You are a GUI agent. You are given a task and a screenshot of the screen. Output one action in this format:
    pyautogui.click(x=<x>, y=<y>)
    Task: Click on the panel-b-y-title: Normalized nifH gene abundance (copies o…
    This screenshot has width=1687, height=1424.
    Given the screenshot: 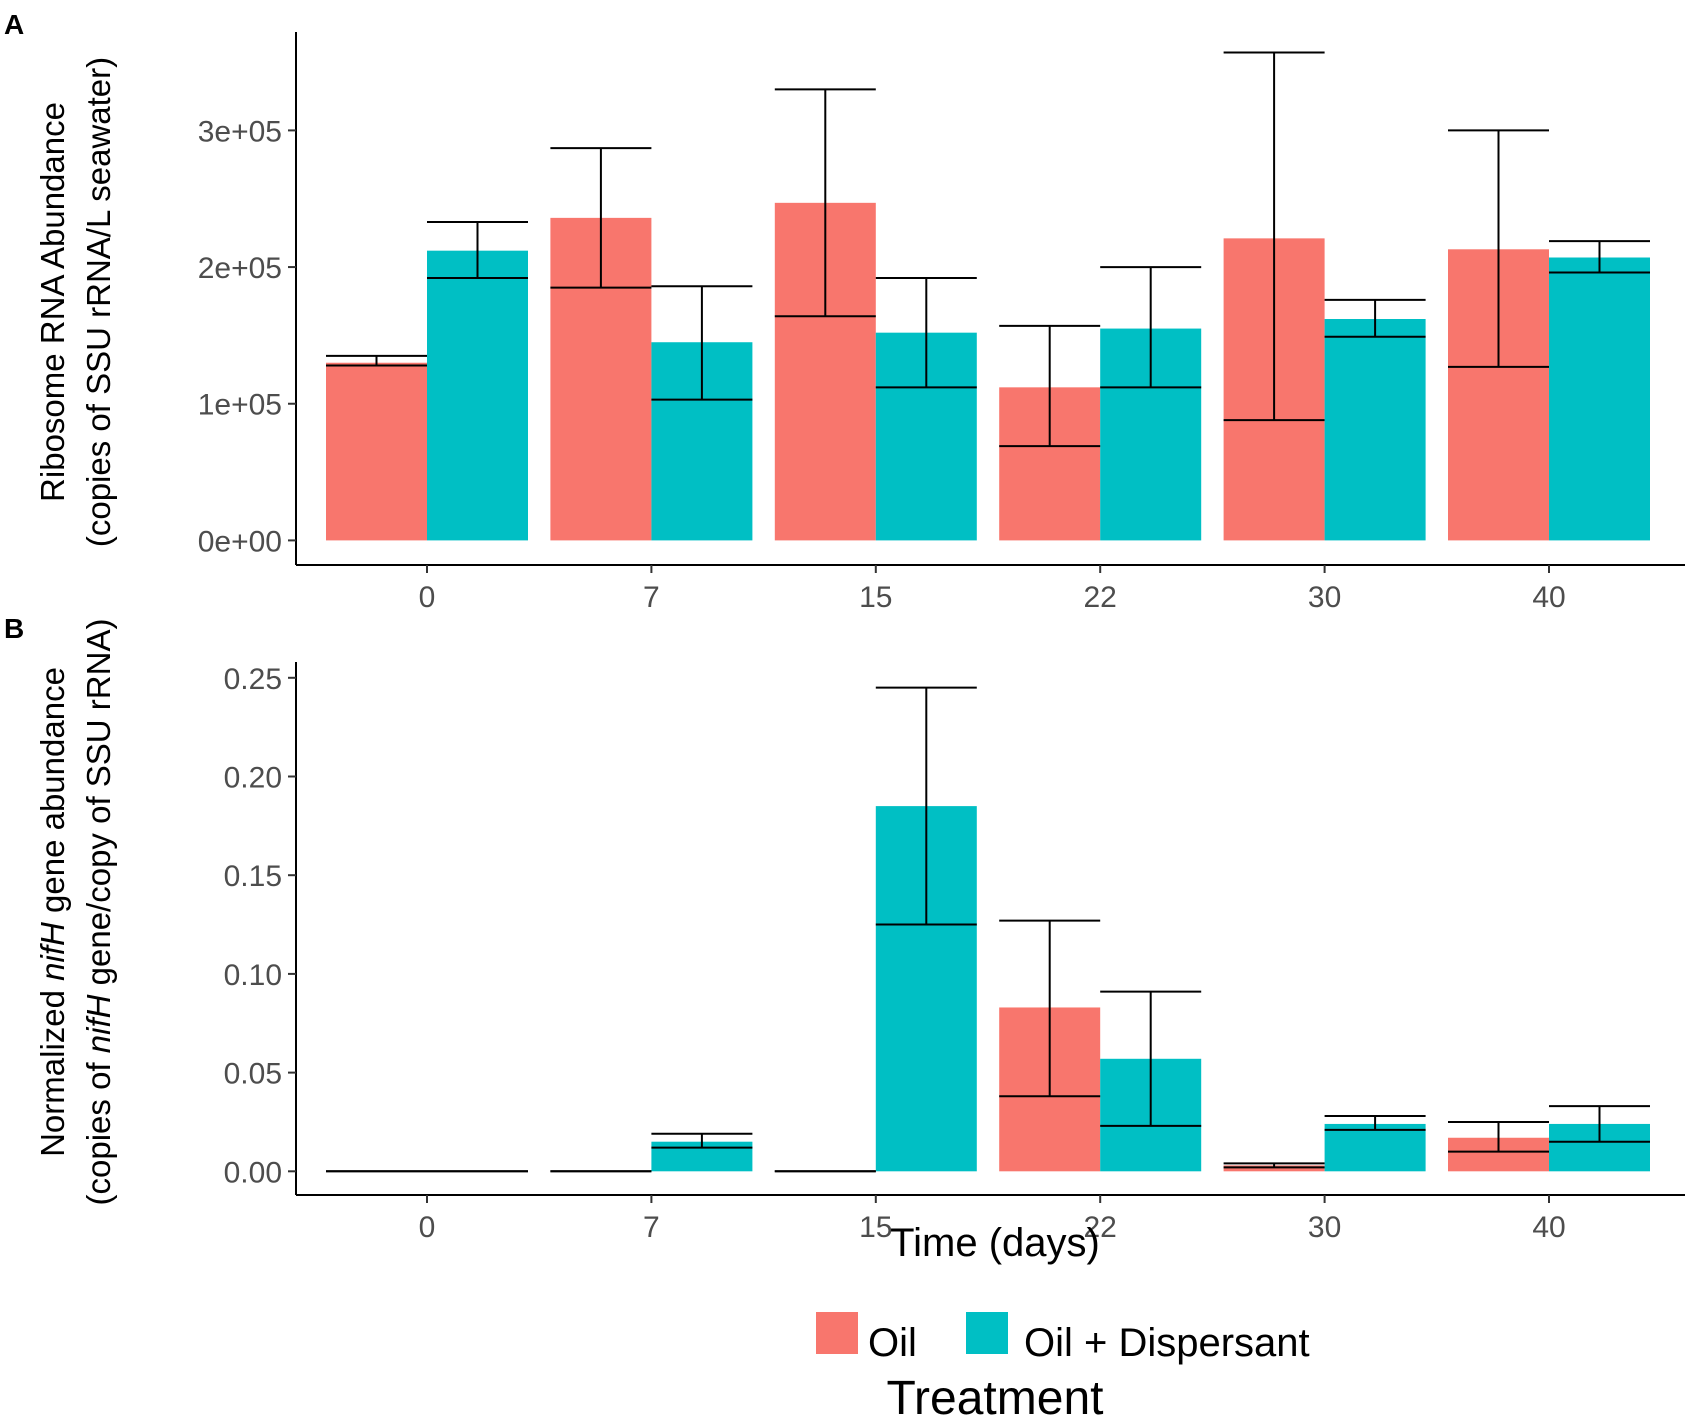 What is the action you would take?
    pyautogui.click(x=75, y=912)
    